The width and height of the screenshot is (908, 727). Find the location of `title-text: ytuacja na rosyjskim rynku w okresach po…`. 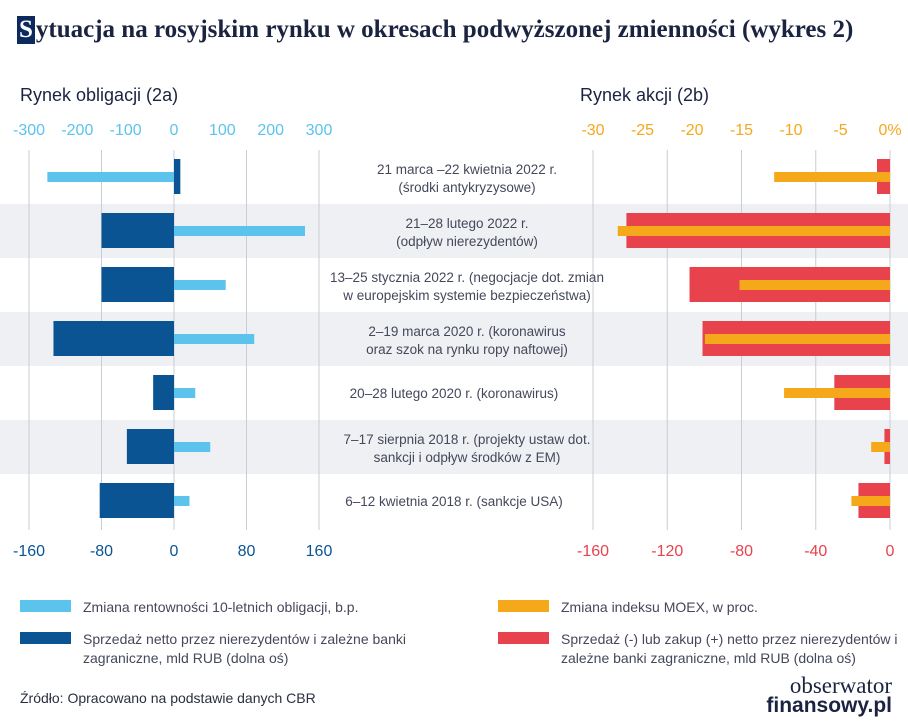

title-text: ytuacja na rosyjskim rynku w okresach po… is located at coordinates (444, 29).